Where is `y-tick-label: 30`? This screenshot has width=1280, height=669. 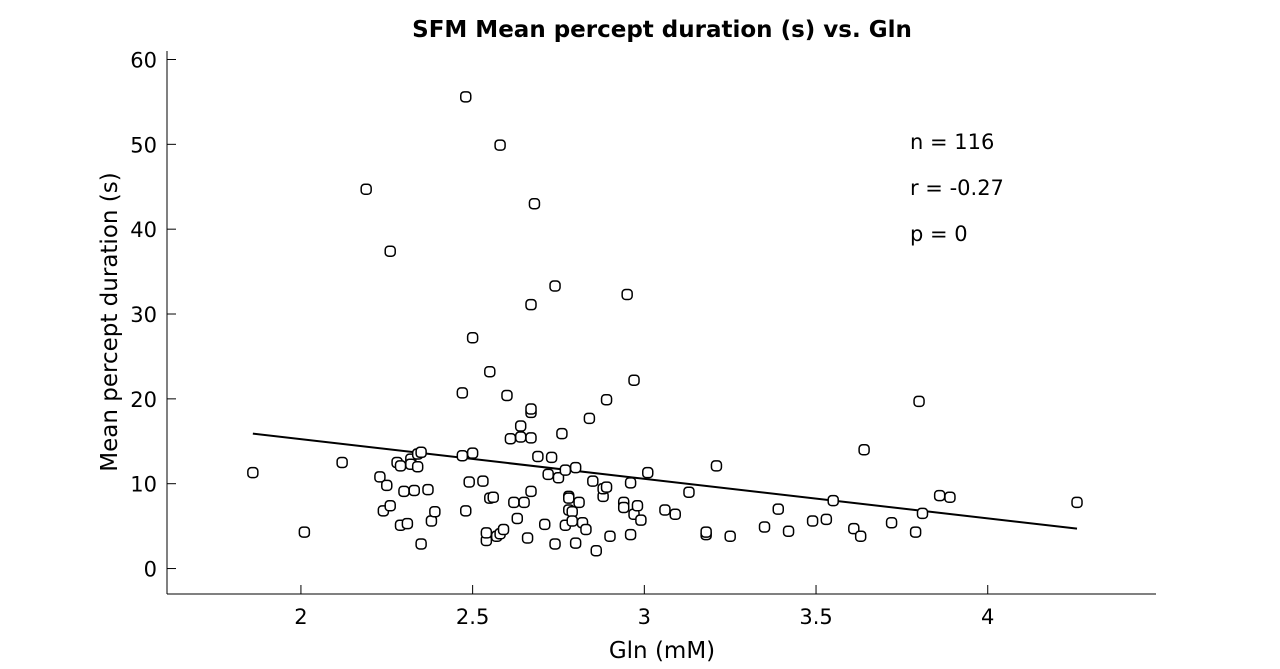 y-tick-label: 30 is located at coordinates (143, 315).